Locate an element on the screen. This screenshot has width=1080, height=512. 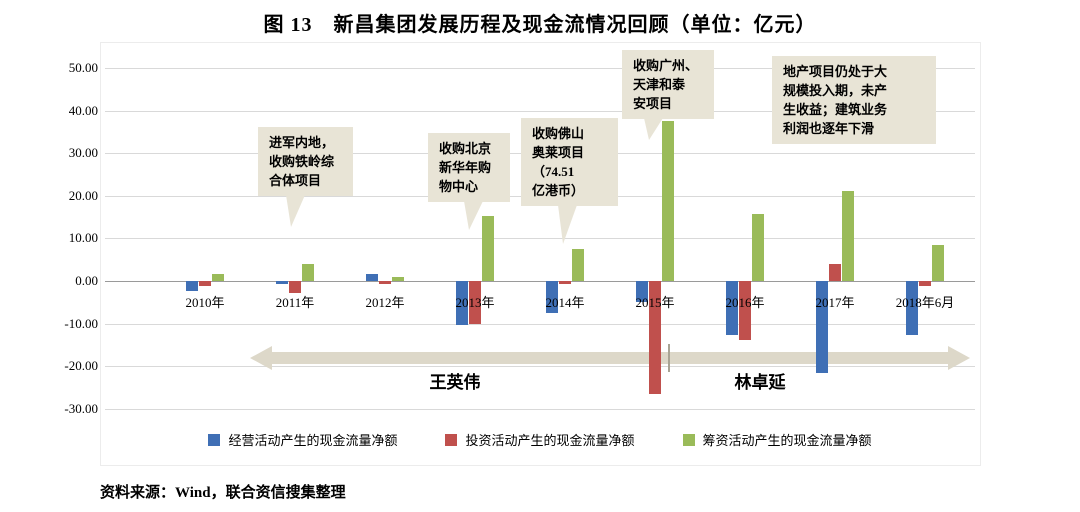
y-axis-tick-label: 50.00 is located at coordinates (83, 67).